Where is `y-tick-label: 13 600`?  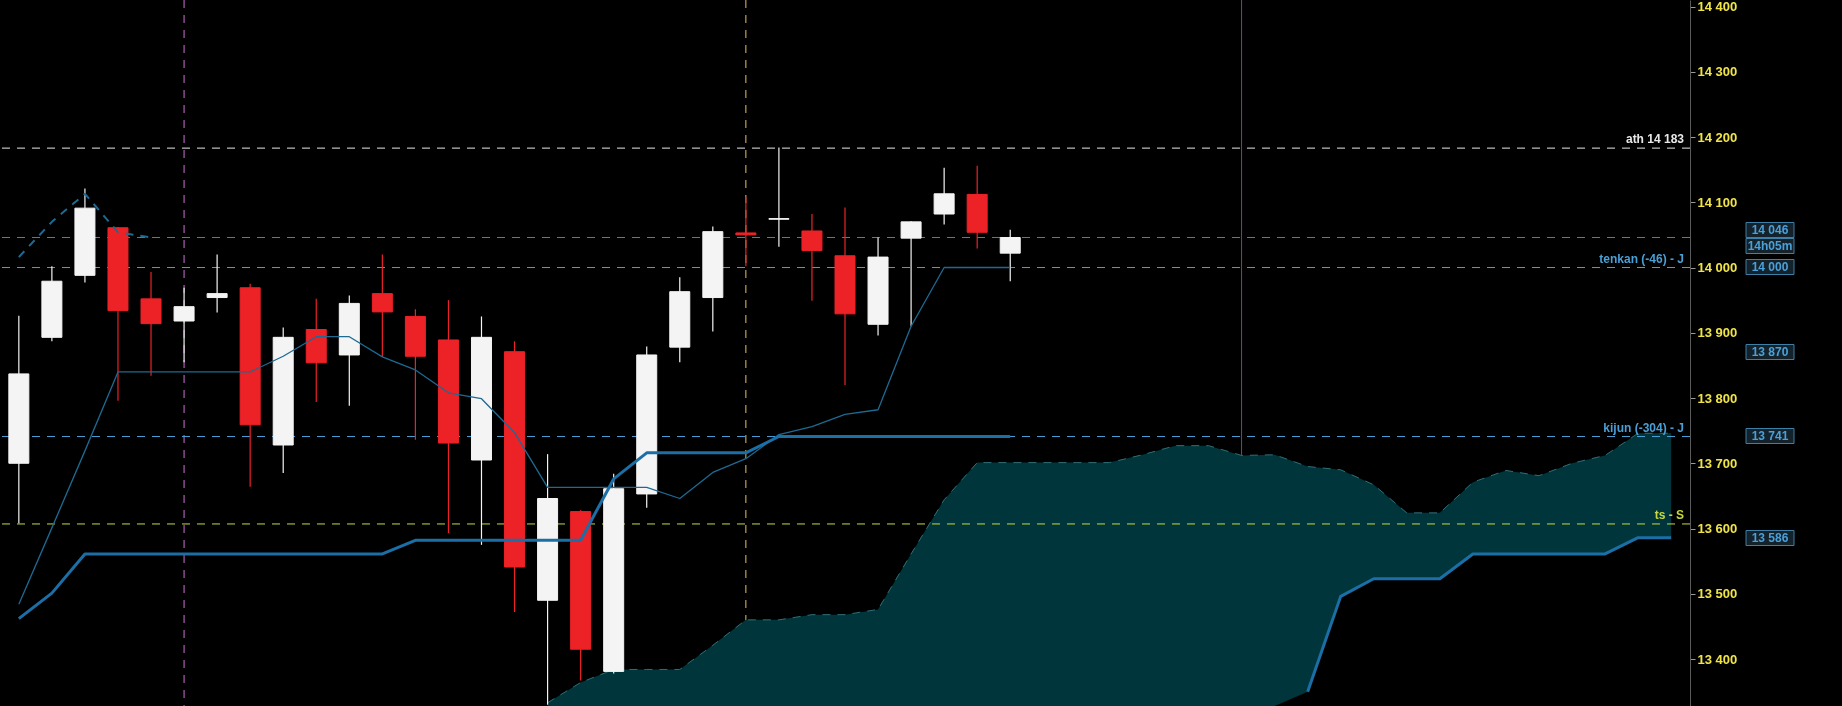
y-tick-label: 13 600 is located at coordinates (1717, 529).